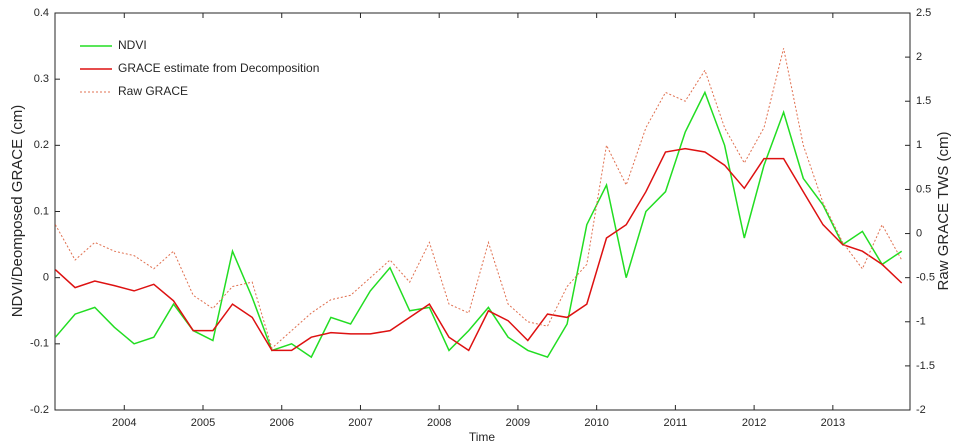 This screenshot has height=446, width=957. What do you see at coordinates (923, 13) in the screenshot?
I see `y2-tick-label: 2.5` at bounding box center [923, 13].